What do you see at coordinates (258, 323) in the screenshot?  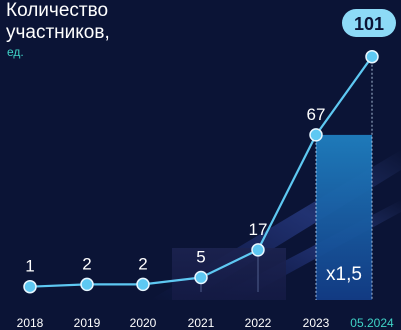 I see `x-tick-label: 2022` at bounding box center [258, 323].